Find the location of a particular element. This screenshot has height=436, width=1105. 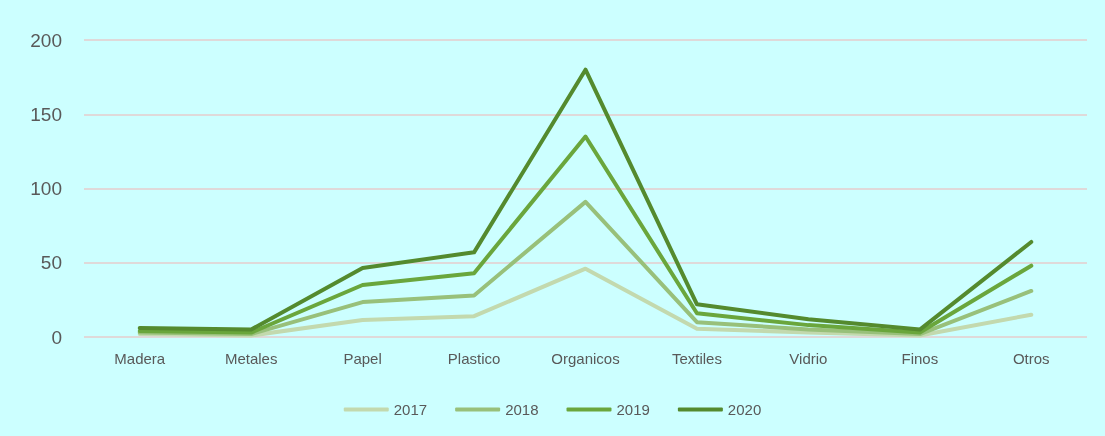

y-tick-label: 0 is located at coordinates (56, 337).